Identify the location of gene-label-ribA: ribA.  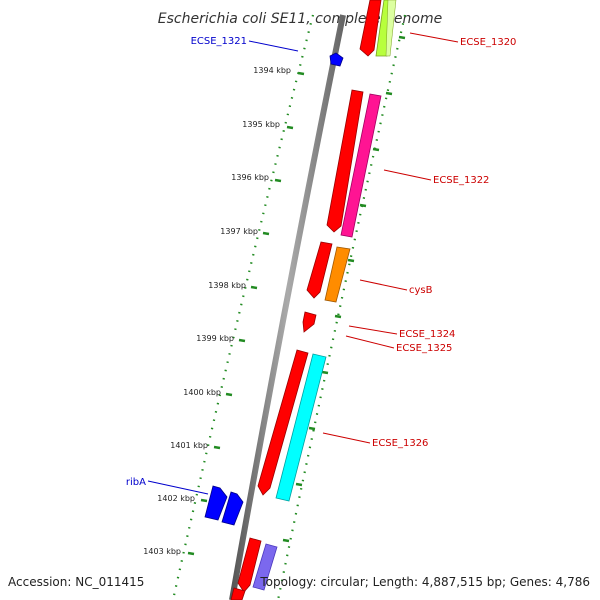
(136, 482).